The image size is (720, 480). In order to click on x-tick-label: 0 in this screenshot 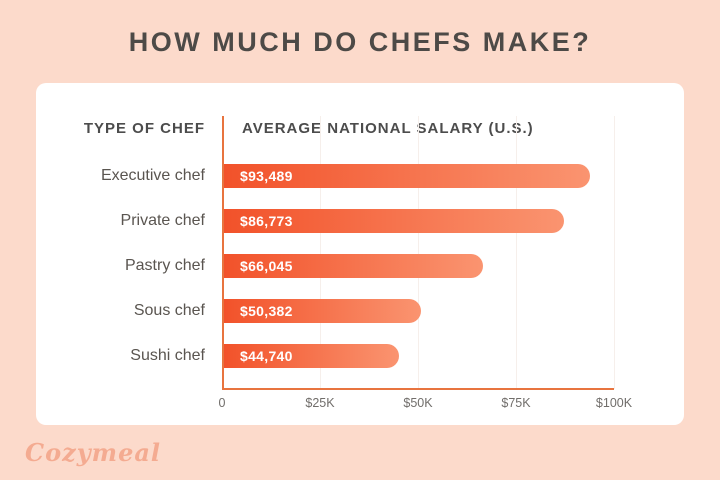, I will do `click(222, 403)`.